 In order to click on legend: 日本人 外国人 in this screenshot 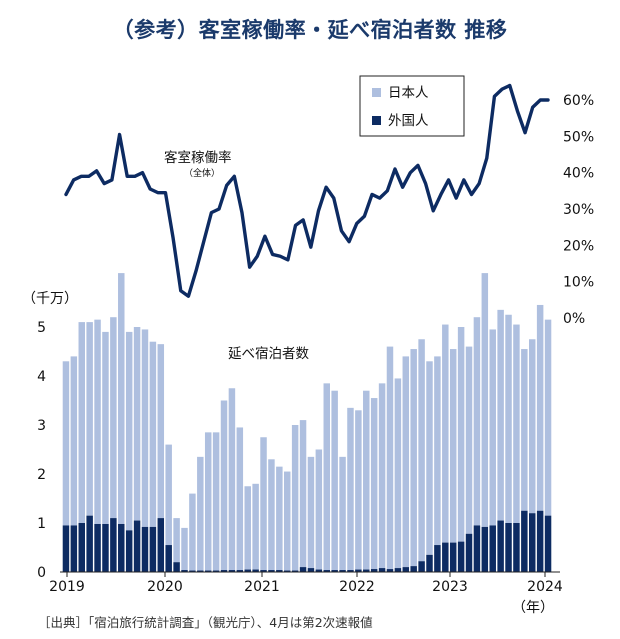, I will do `click(412, 106)`.